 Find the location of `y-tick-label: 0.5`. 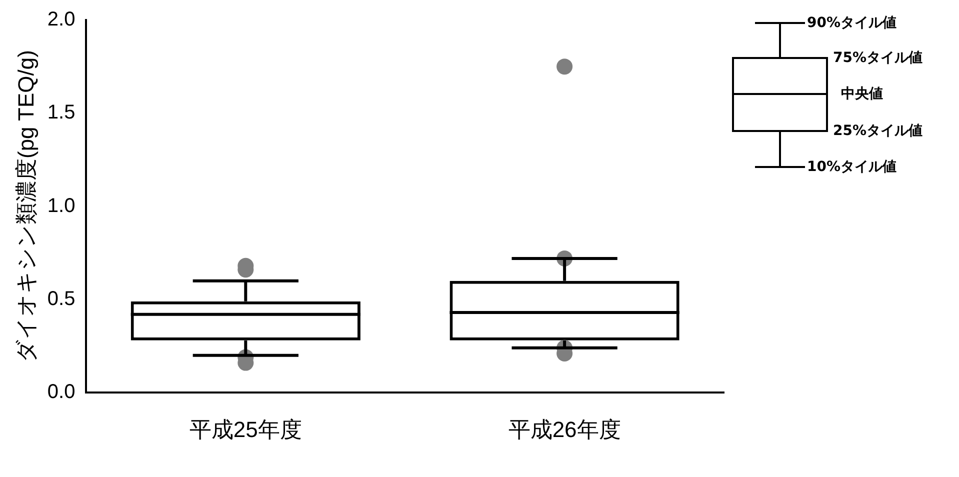

y-tick-label: 0.5 is located at coordinates (61, 299).